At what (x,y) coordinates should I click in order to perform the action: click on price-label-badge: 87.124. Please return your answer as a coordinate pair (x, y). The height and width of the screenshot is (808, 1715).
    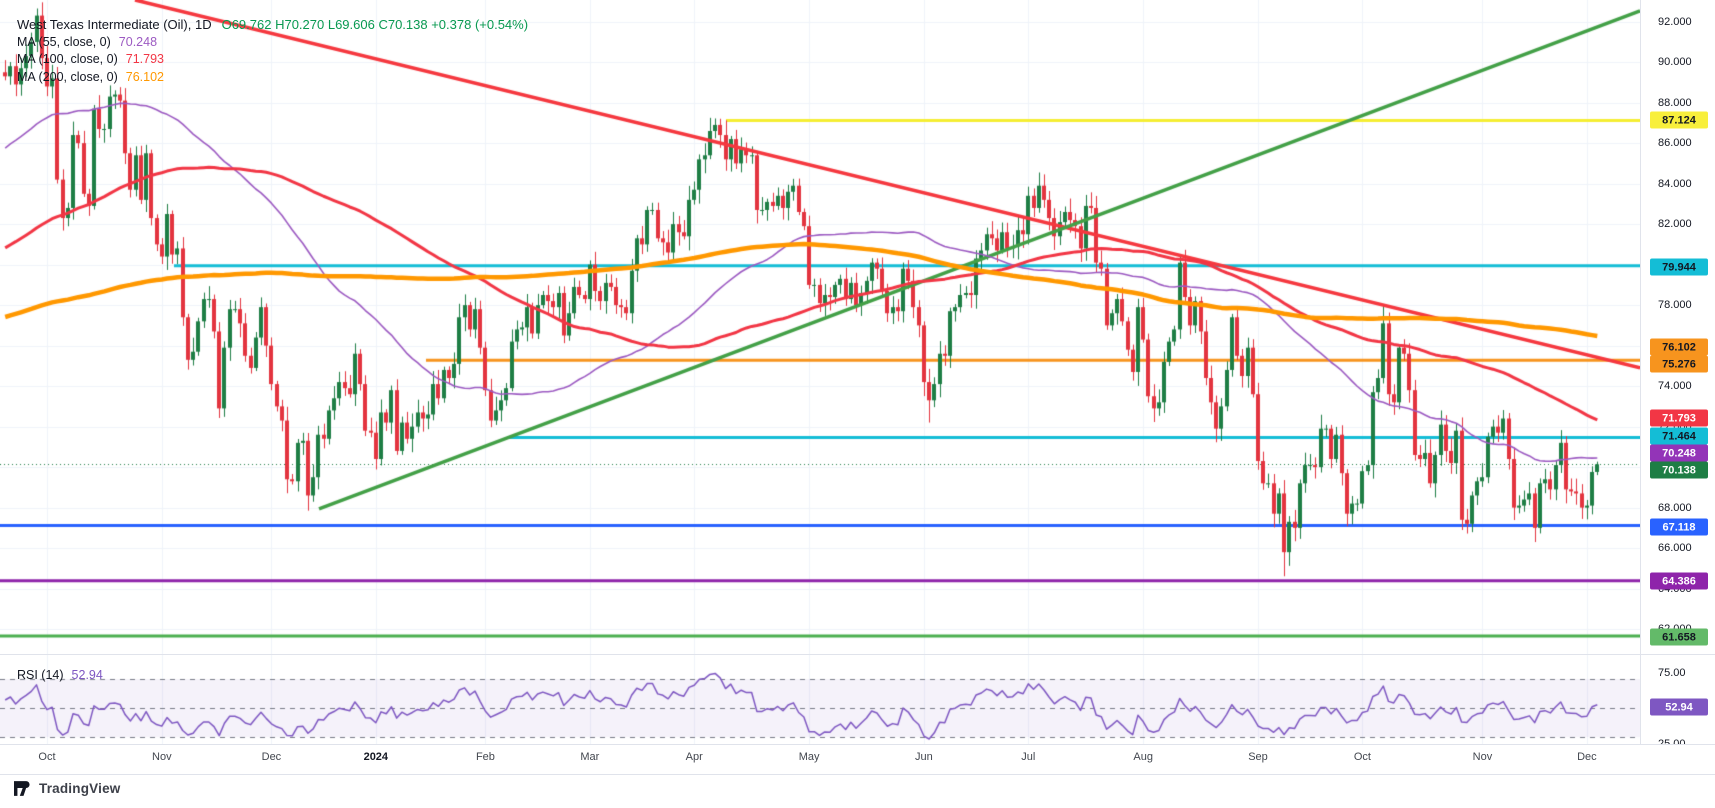
    Looking at the image, I should click on (1679, 120).